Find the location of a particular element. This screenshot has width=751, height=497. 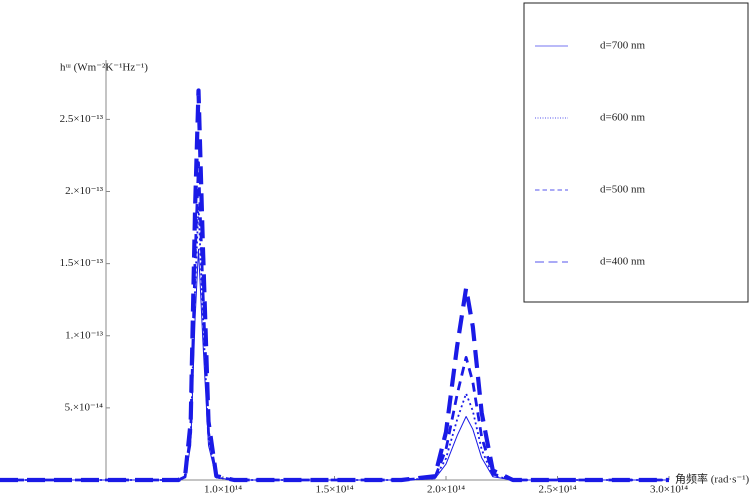

legend-label: d=600 nm is located at coordinates (622, 118).